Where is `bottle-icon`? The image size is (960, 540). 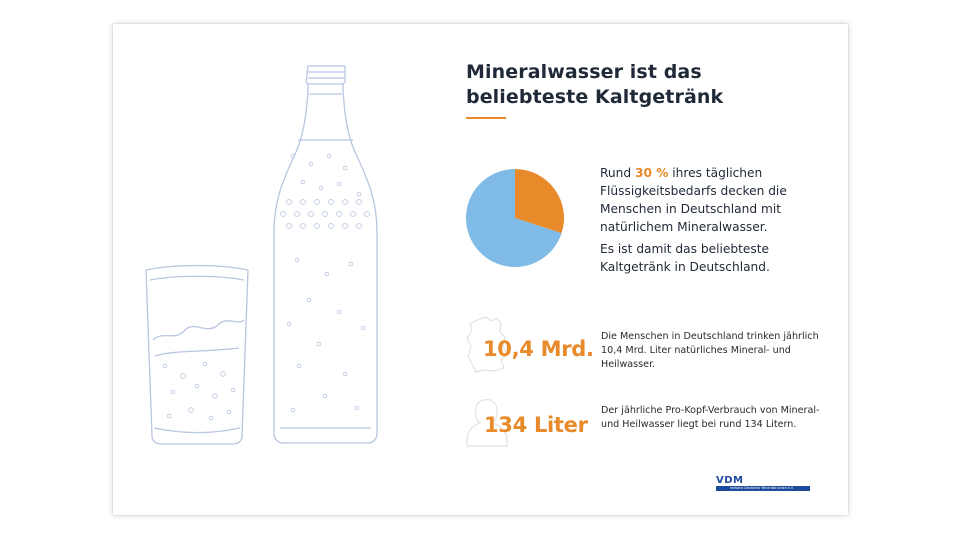 bottle-icon is located at coordinates (325, 254).